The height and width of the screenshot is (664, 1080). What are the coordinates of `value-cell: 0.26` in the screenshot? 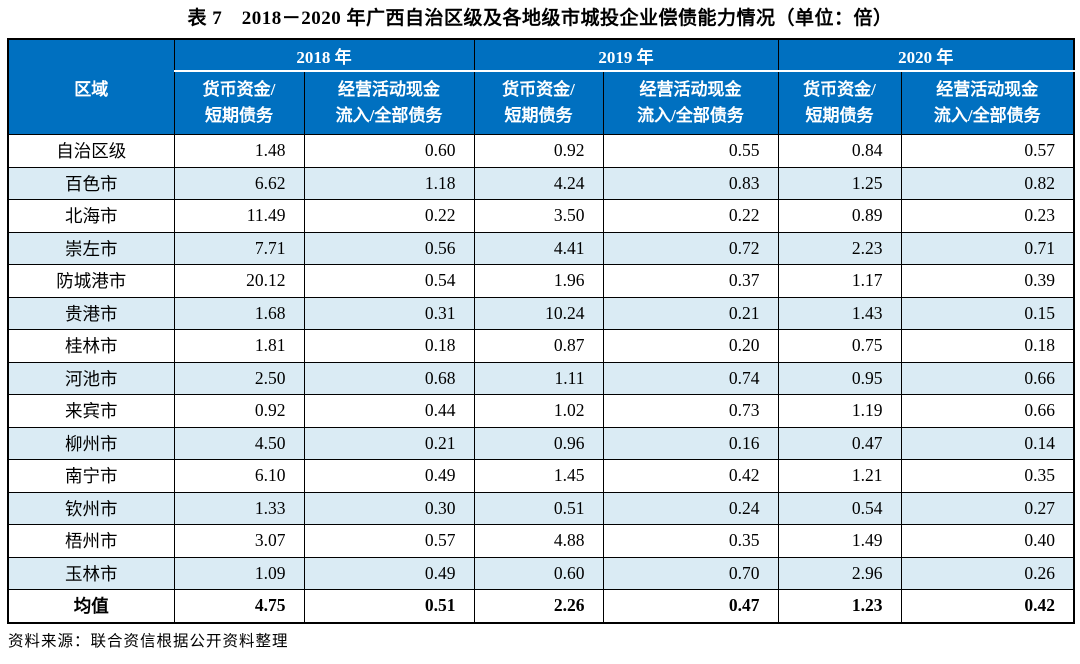 It's located at (987, 573).